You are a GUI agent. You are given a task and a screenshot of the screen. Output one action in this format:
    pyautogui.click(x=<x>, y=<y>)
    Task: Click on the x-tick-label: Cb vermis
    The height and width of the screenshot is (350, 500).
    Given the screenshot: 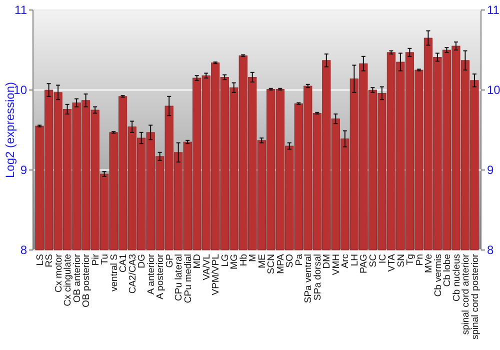 What is the action you would take?
    pyautogui.click(x=438, y=275)
    